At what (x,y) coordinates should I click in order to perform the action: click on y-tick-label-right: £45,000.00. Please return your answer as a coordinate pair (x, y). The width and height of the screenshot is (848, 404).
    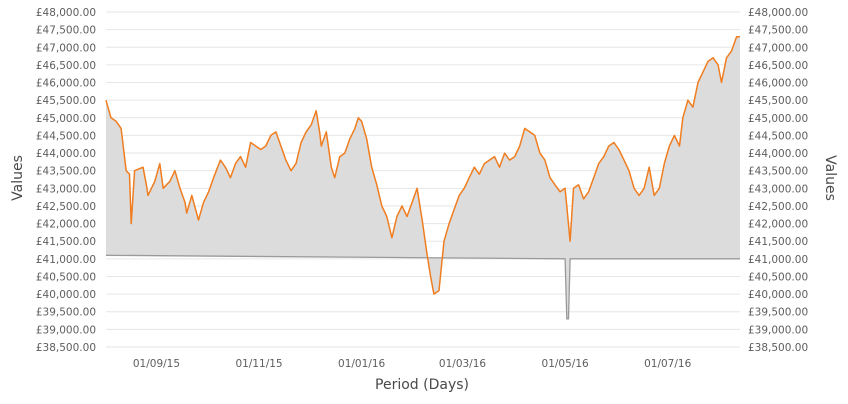
    Looking at the image, I should click on (778, 119).